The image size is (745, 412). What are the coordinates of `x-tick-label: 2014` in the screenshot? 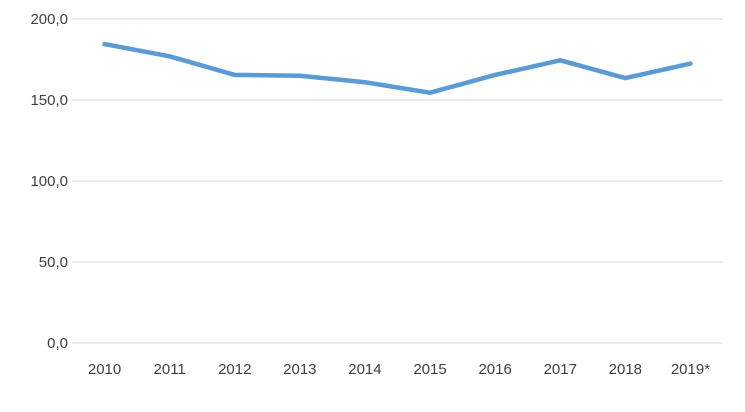 It's located at (364, 369).